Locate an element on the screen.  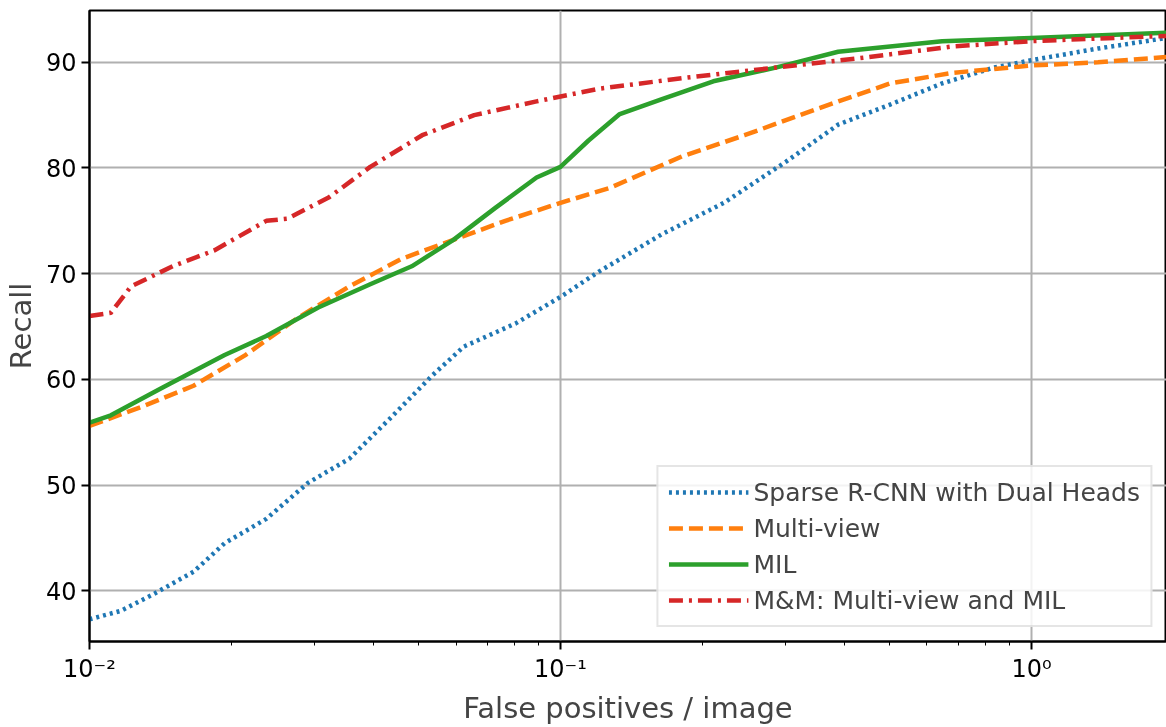
legend-label: MIL is located at coordinates (775, 564).